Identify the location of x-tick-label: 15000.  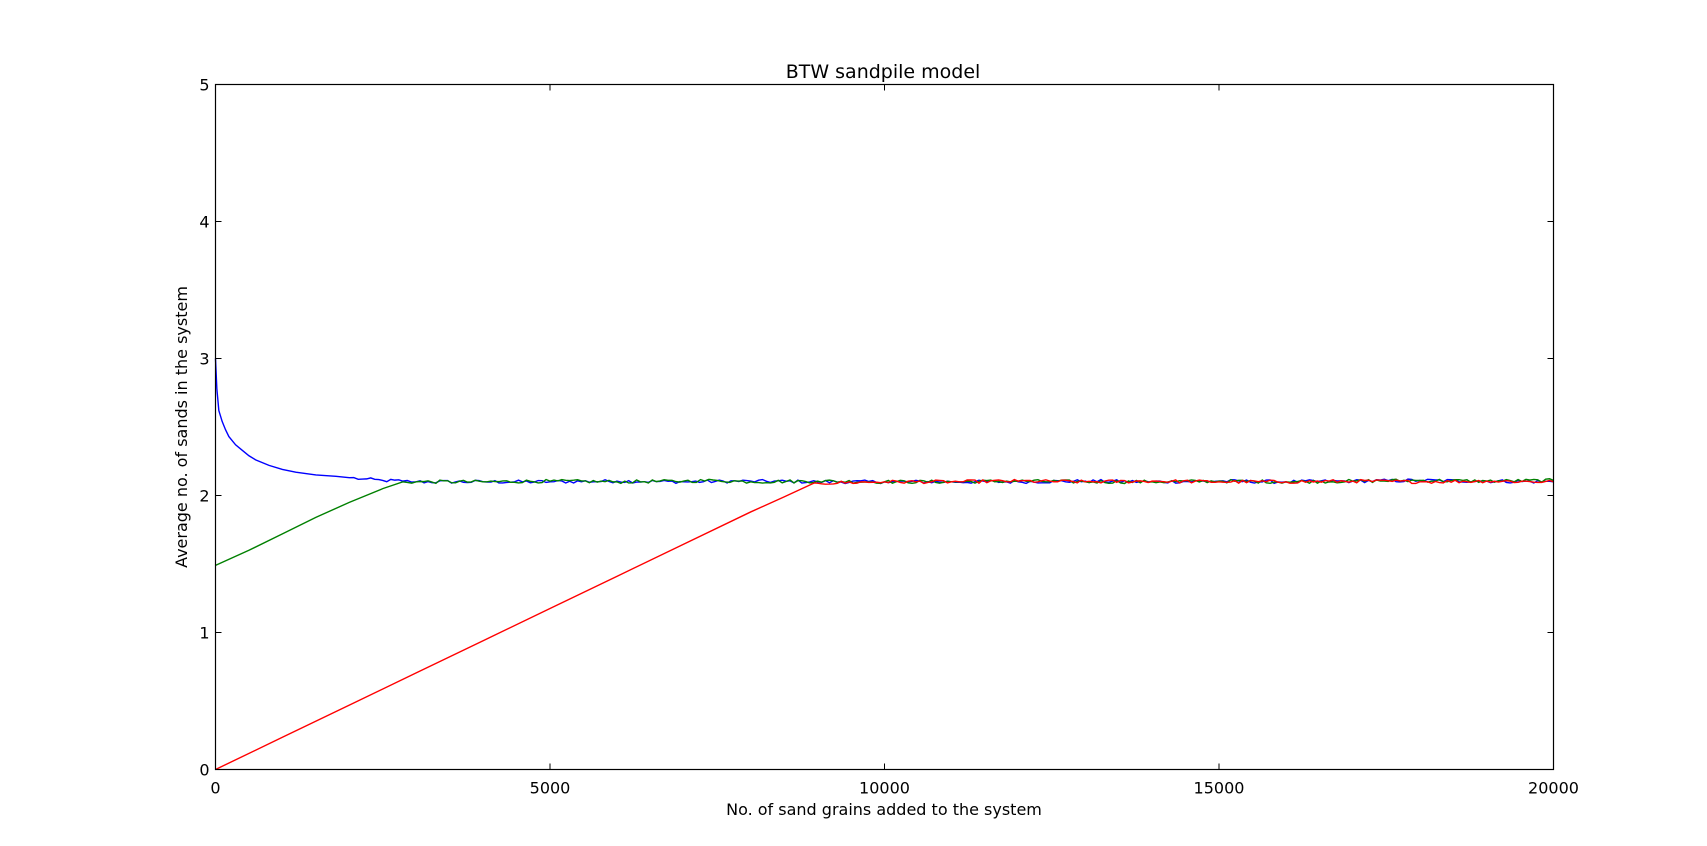
(1219, 788).